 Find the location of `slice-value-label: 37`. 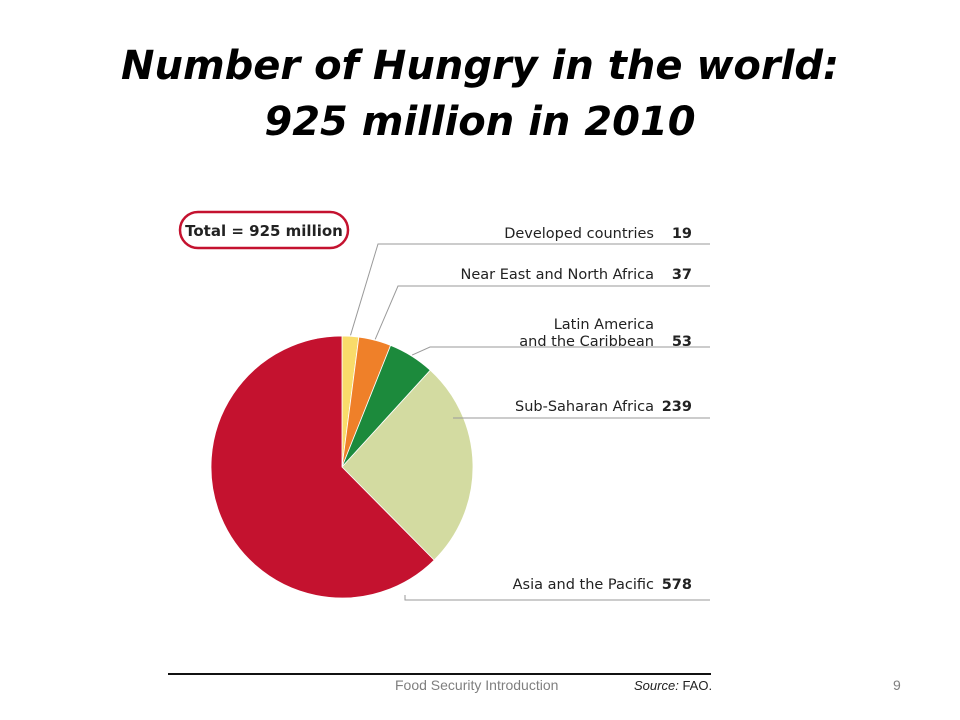

slice-value-label: 37 is located at coordinates (682, 275).